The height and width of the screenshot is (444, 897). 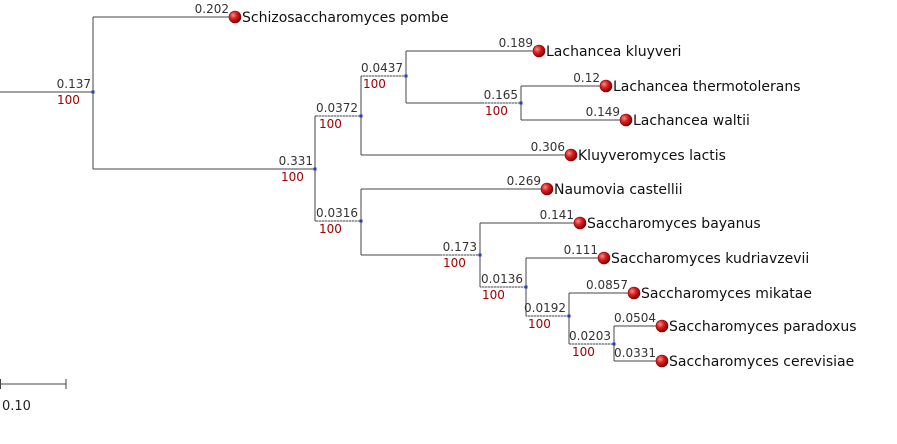 I want to click on branch-length-label: 0.269, so click(x=524, y=181).